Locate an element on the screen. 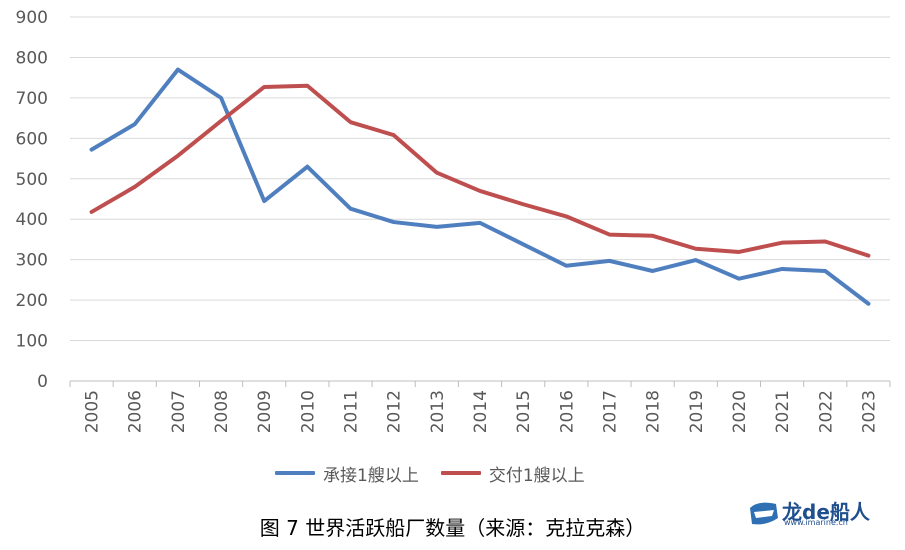 The height and width of the screenshot is (550, 905). x-tick-label: 2022 is located at coordinates (826, 411).